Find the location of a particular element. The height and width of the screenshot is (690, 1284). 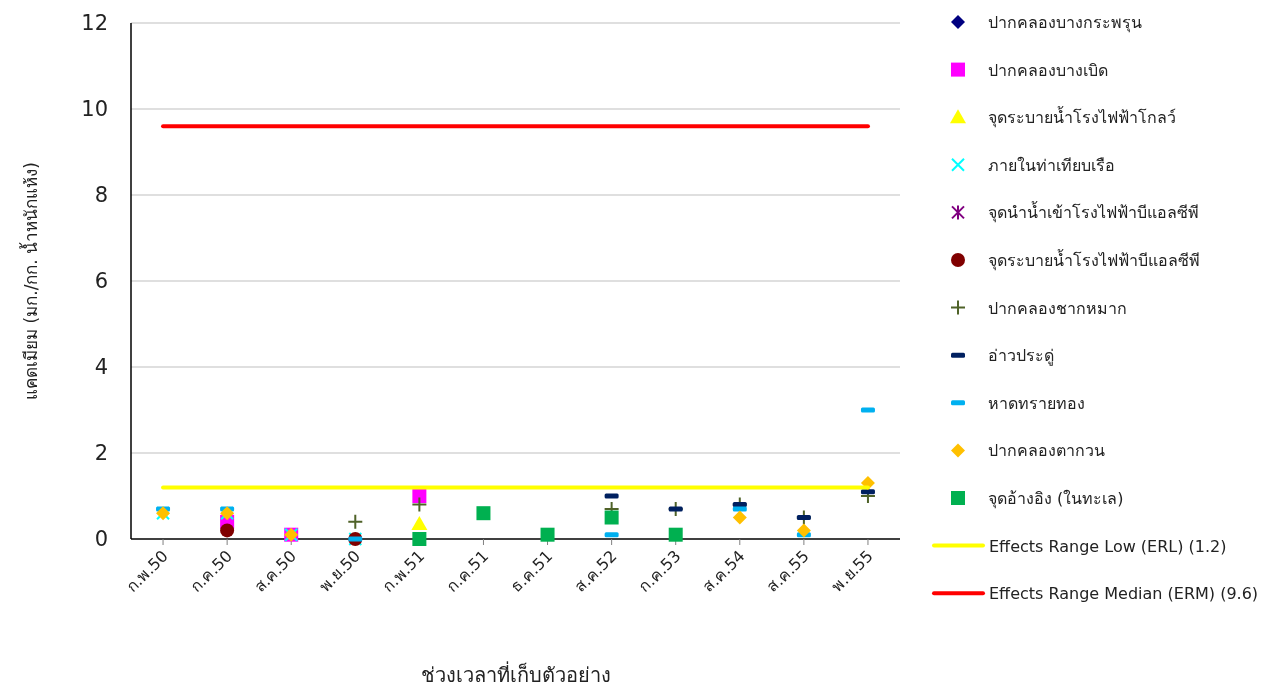

legend-label: จุดอ้างอิง (ในทะเล) is located at coordinates (1056, 499).